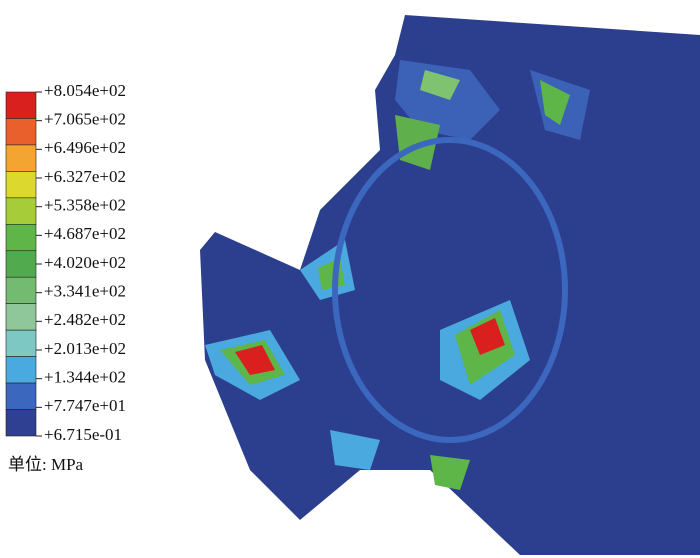 The width and height of the screenshot is (700, 558). Describe the element at coordinates (85, 205) in the screenshot. I see `legend-label: +5.358e+02` at that location.